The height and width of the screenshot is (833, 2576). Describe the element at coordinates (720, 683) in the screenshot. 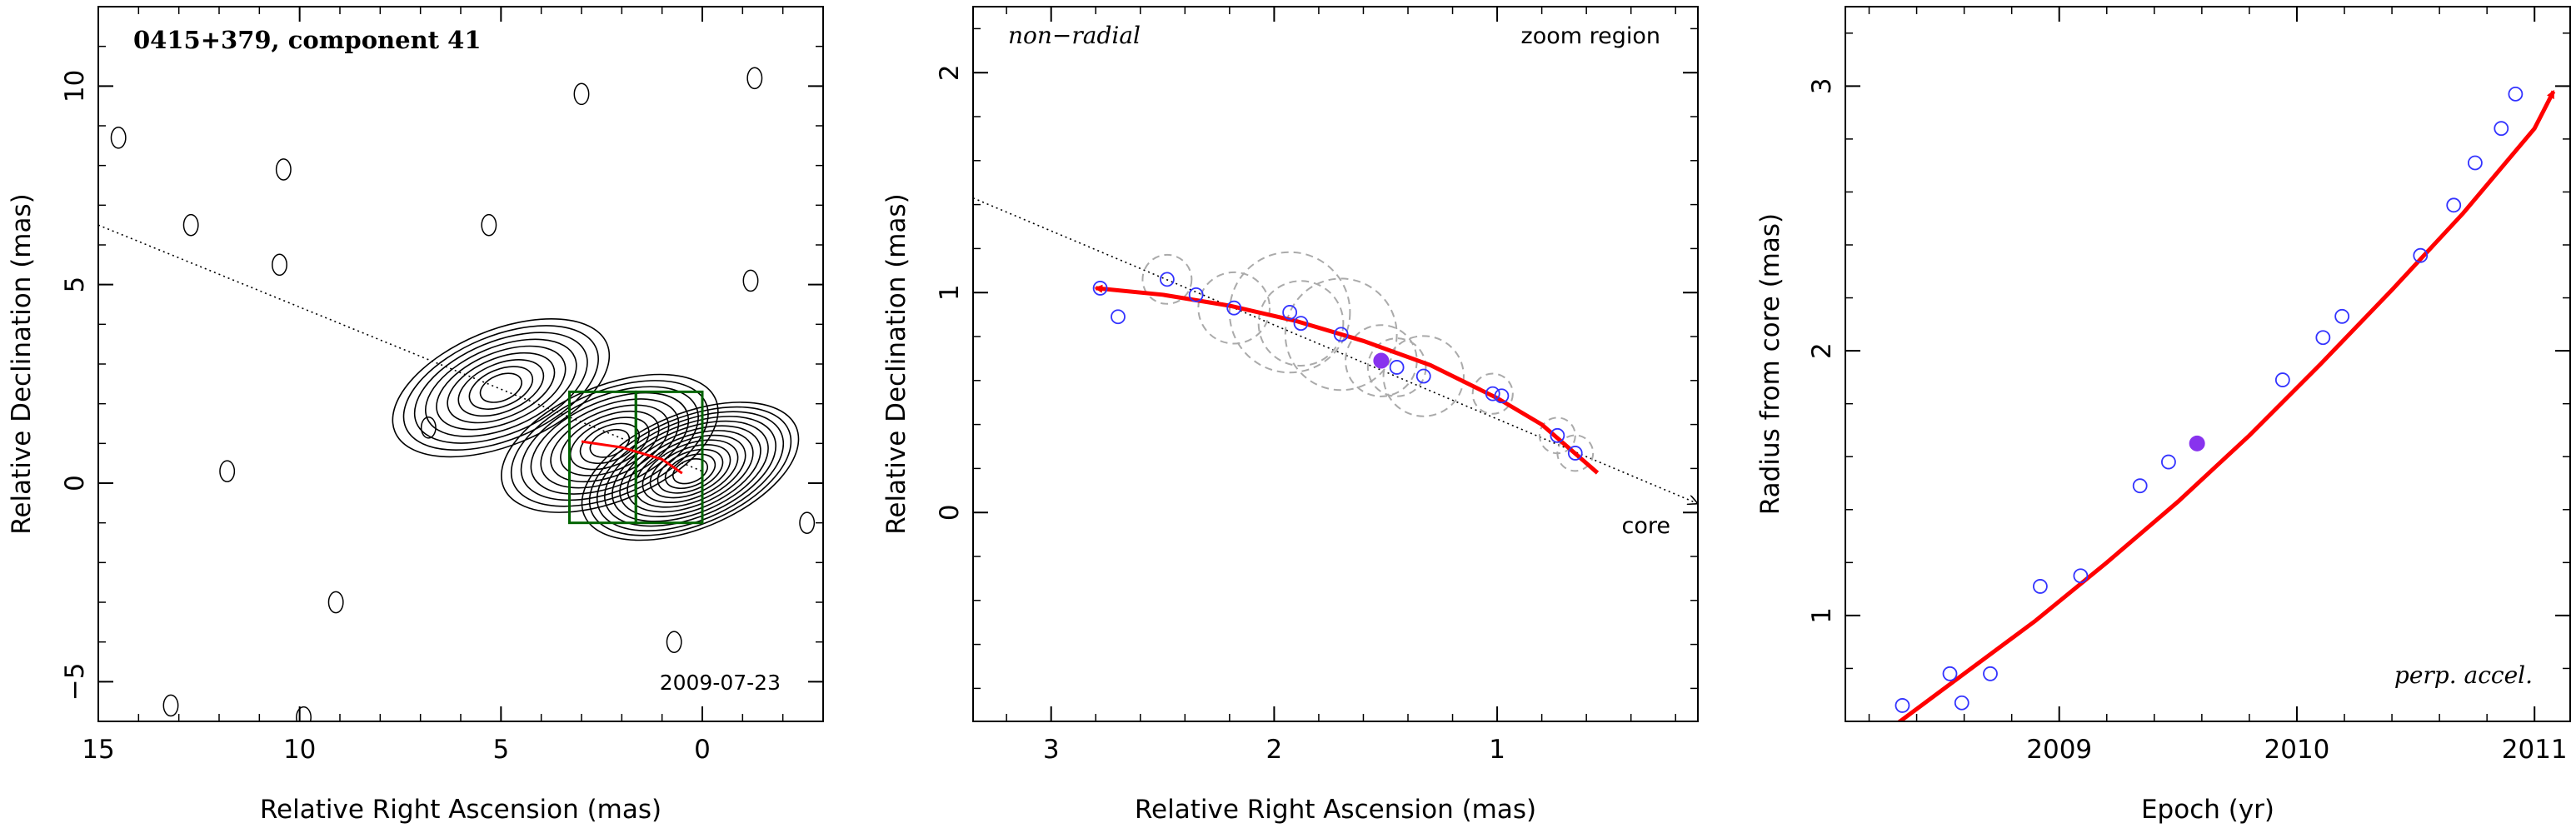

I see `epoch-date-label: 2009-07-23` at that location.